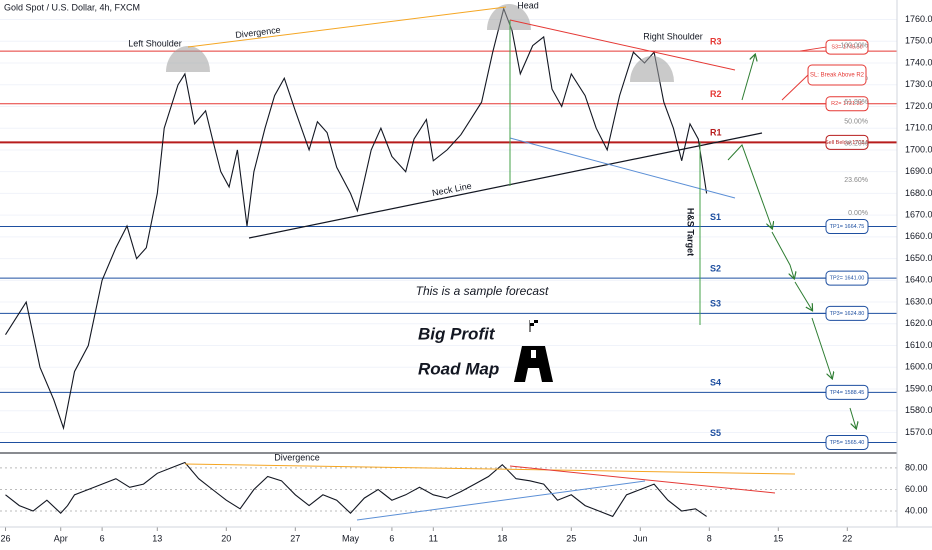 The width and height of the screenshot is (932, 550). What do you see at coordinates (188, 59) in the screenshot?
I see `left-shoulder-shape` at bounding box center [188, 59].